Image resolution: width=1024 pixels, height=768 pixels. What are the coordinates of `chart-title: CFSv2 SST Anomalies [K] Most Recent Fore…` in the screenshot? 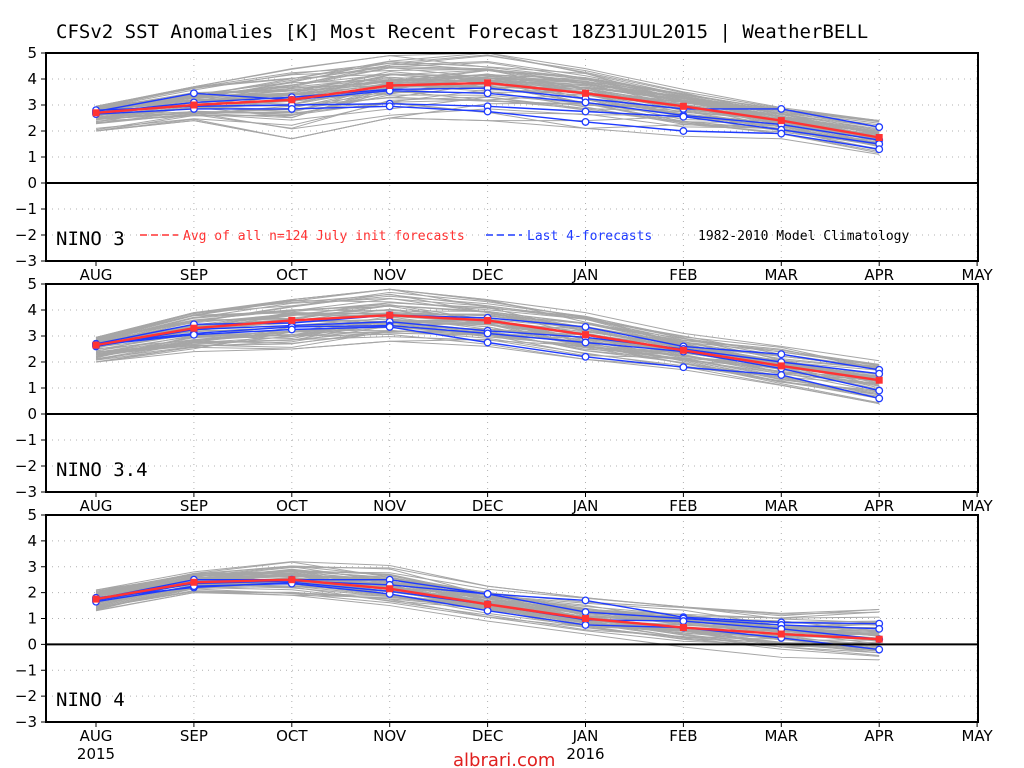 It's located at (462, 32).